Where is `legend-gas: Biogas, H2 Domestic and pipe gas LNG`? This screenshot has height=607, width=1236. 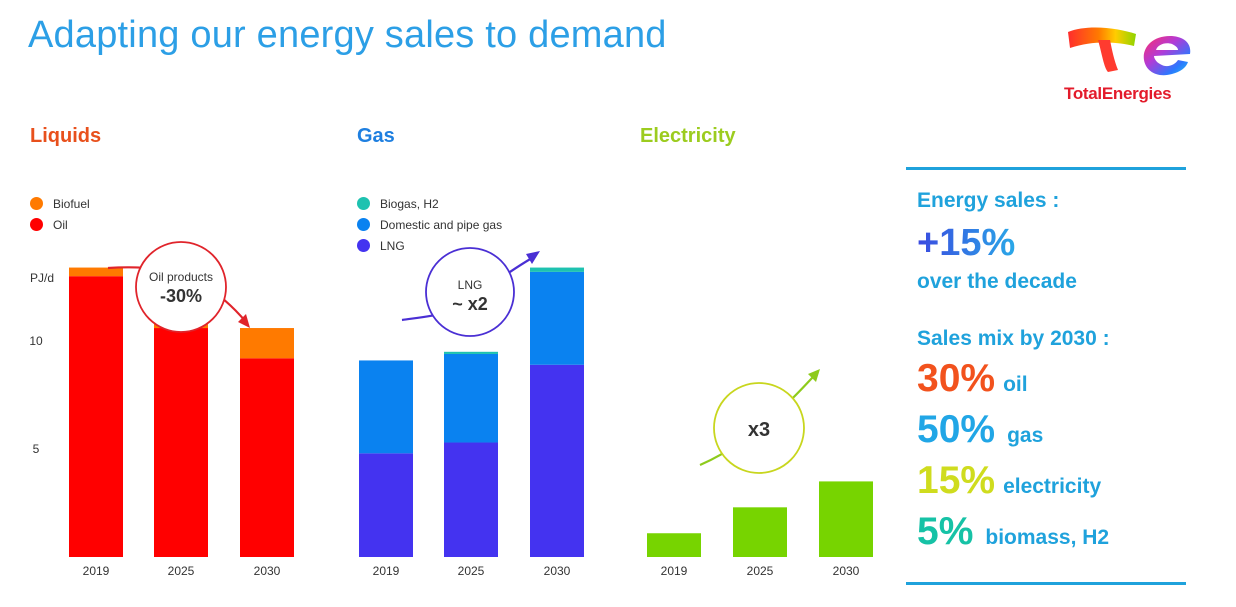 legend-gas: Biogas, H2 Domestic and pipe gas LNG is located at coordinates (429, 224).